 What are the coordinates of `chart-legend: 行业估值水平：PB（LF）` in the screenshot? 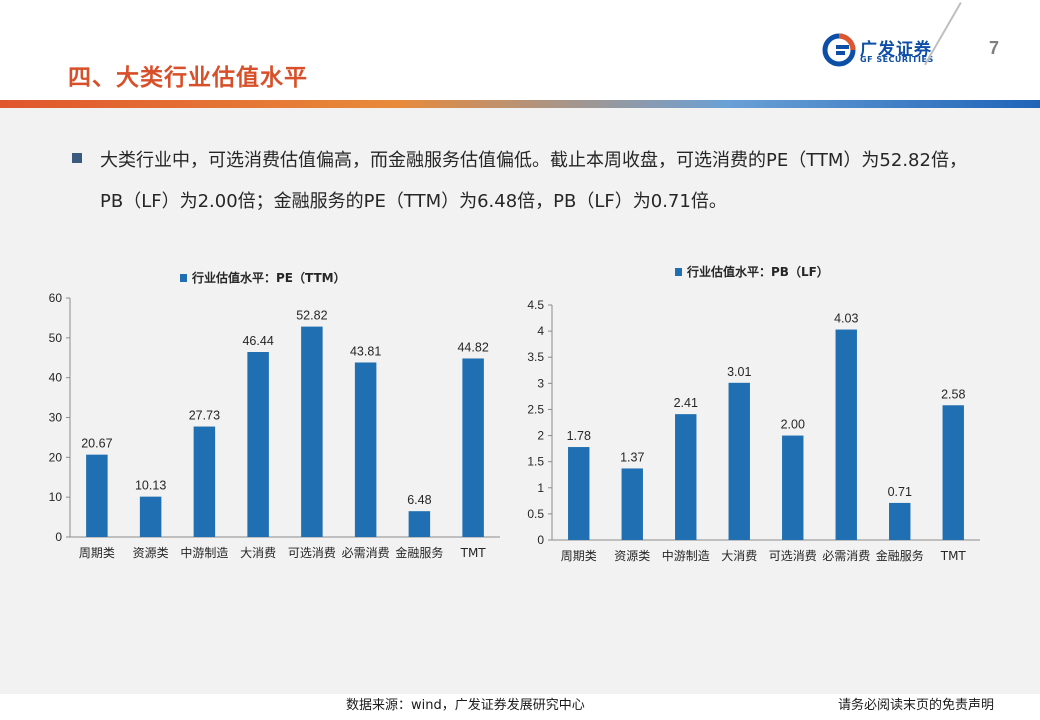 It's located at (752, 271).